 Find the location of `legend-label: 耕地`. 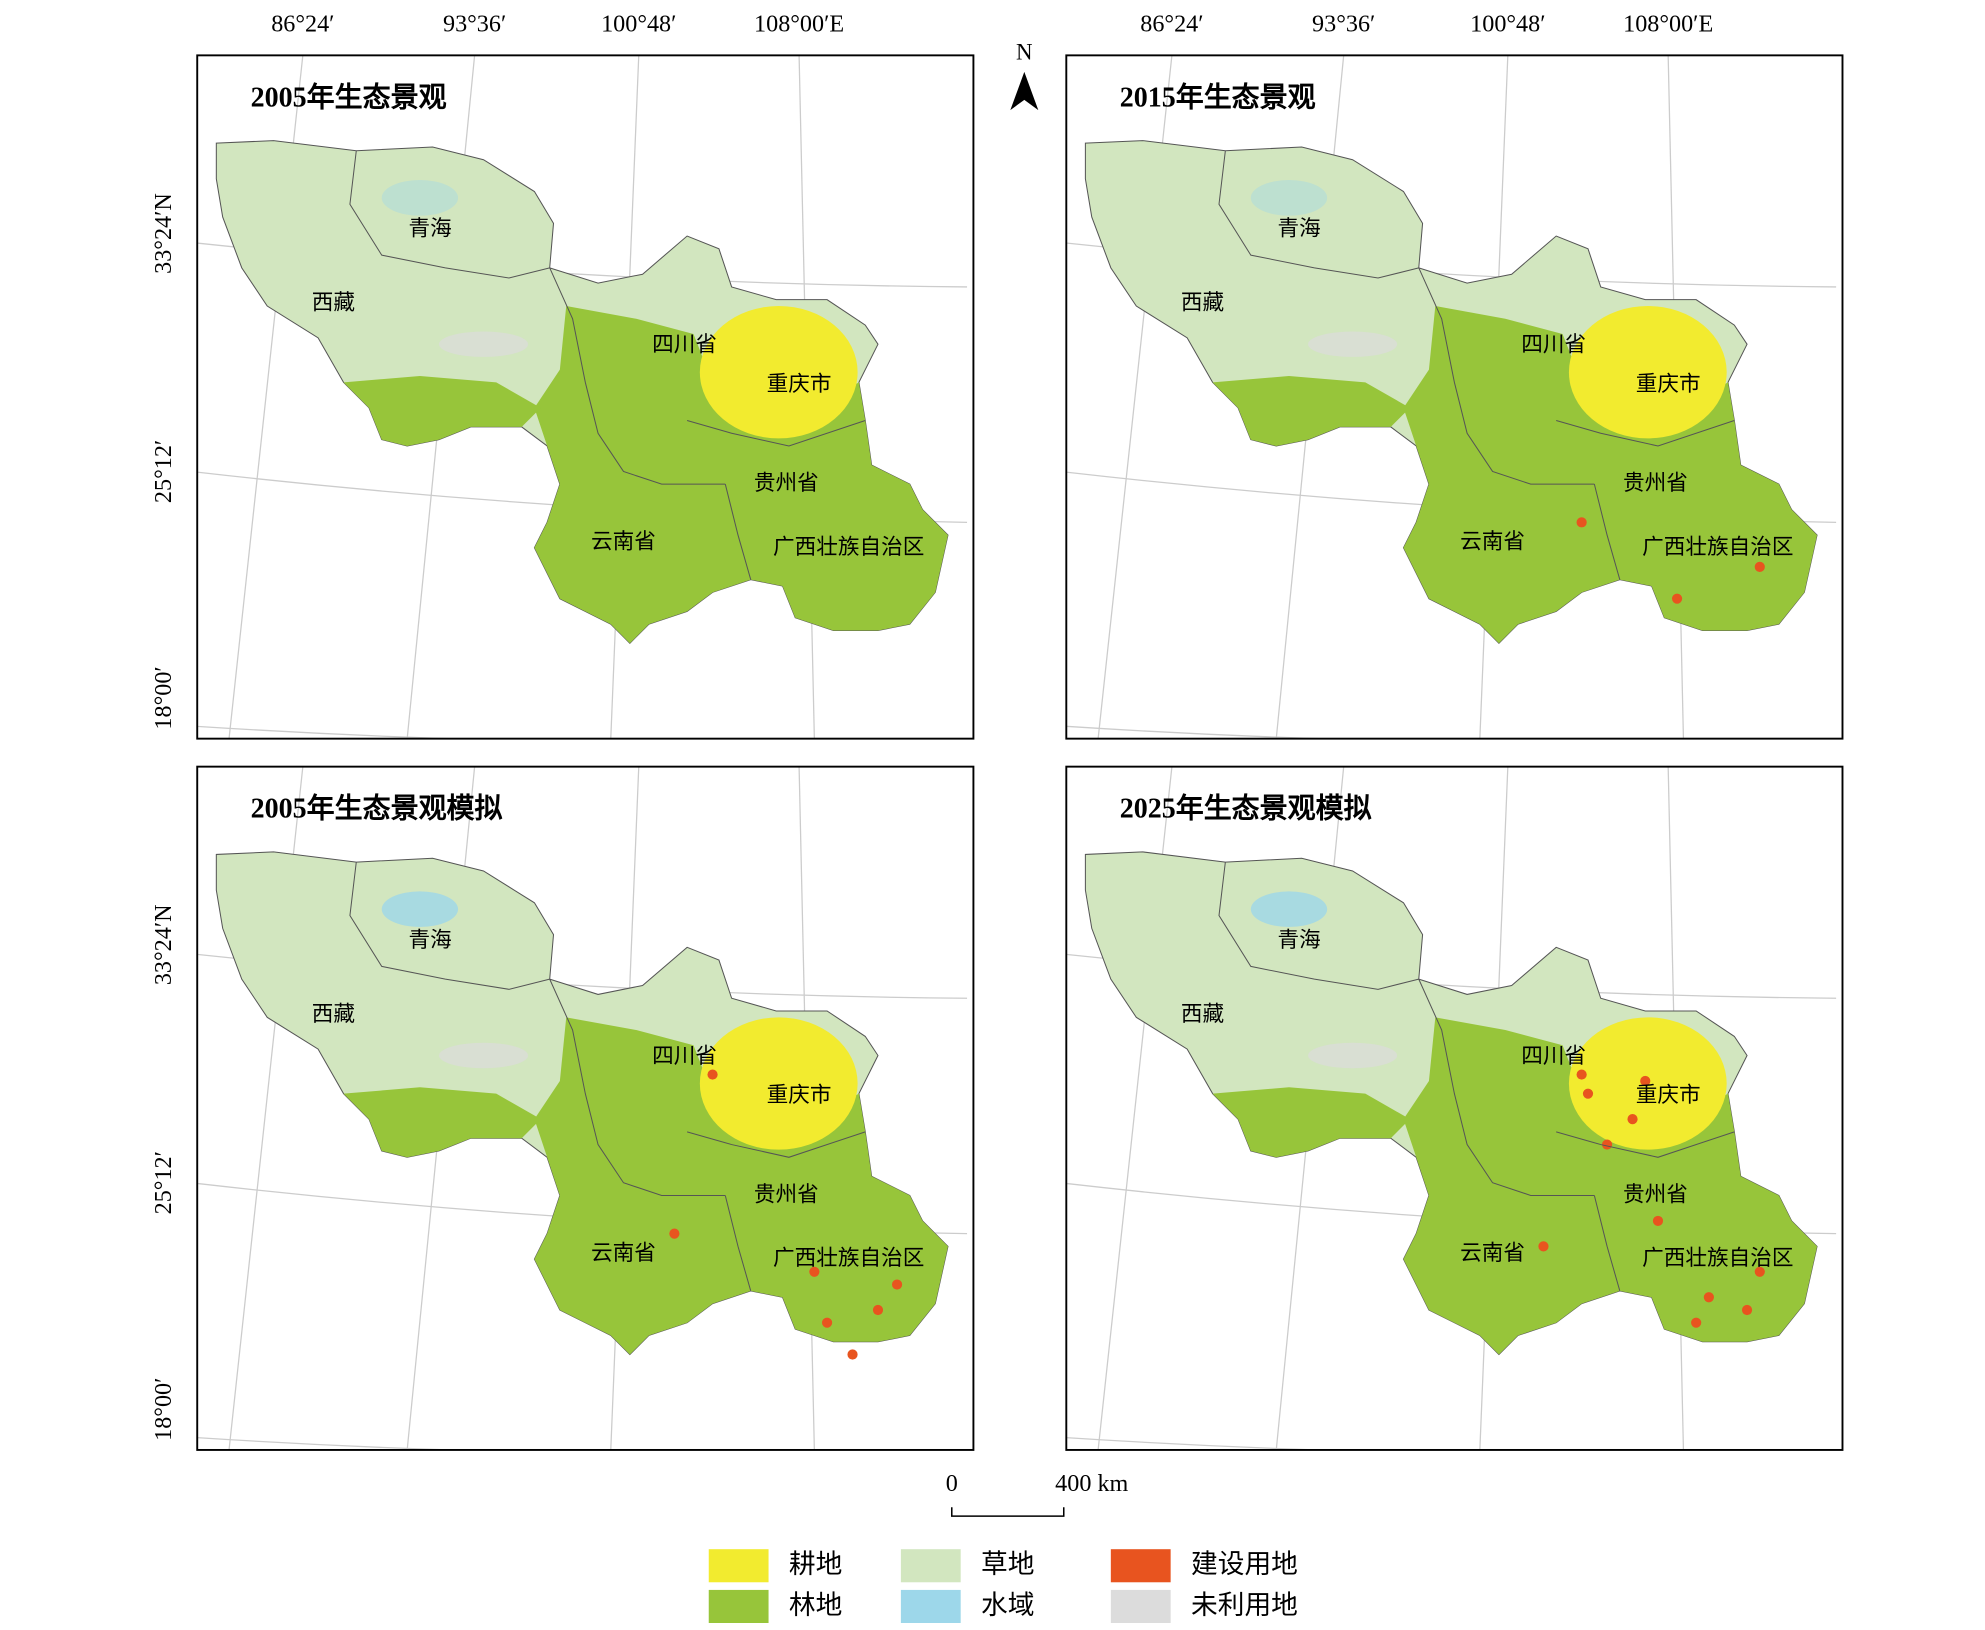

legend-label: 耕地 is located at coordinates (815, 1564).